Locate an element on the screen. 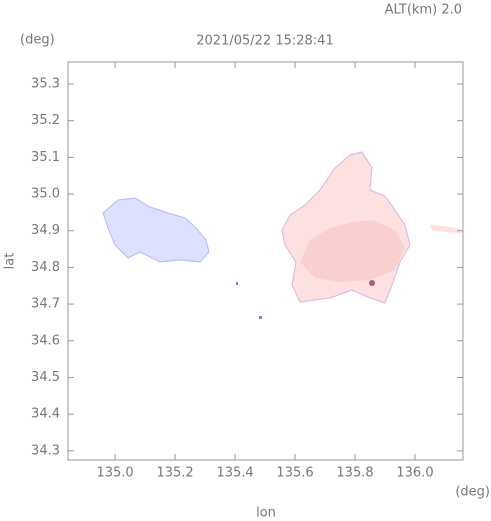 This screenshot has height=521, width=491. x-tick-label: 135.0 is located at coordinates (114, 473).